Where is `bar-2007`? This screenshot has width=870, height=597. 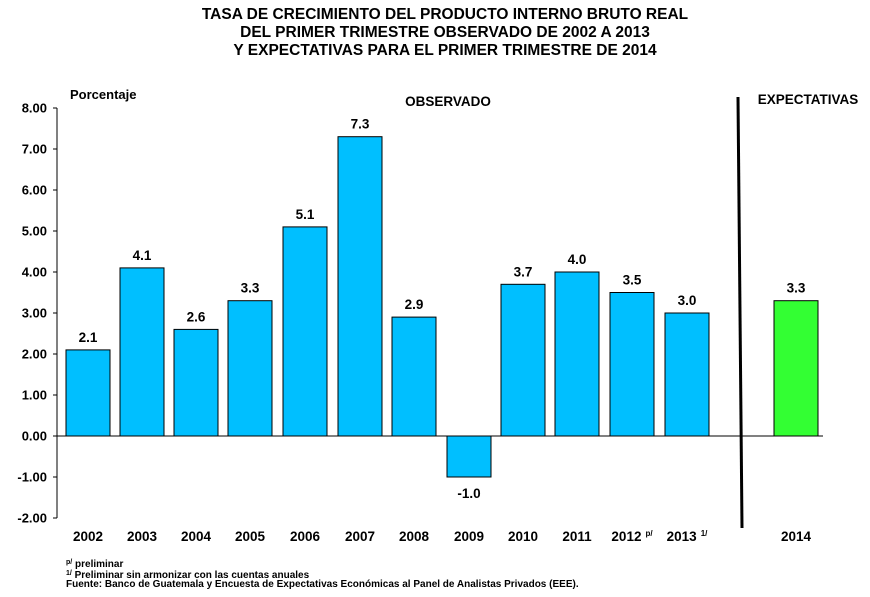
bar-2007 is located at coordinates (360, 286).